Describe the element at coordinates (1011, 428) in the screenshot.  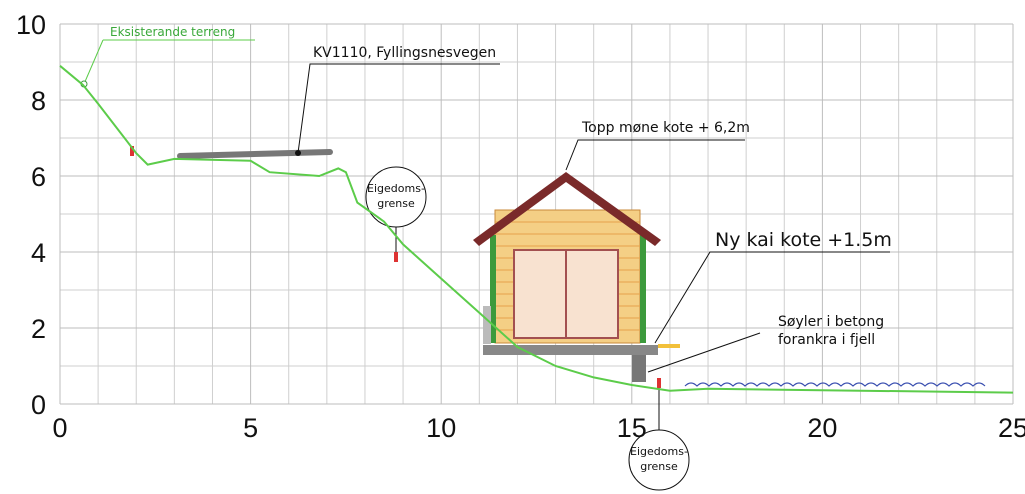
I see `x-tick-label: 25` at that location.